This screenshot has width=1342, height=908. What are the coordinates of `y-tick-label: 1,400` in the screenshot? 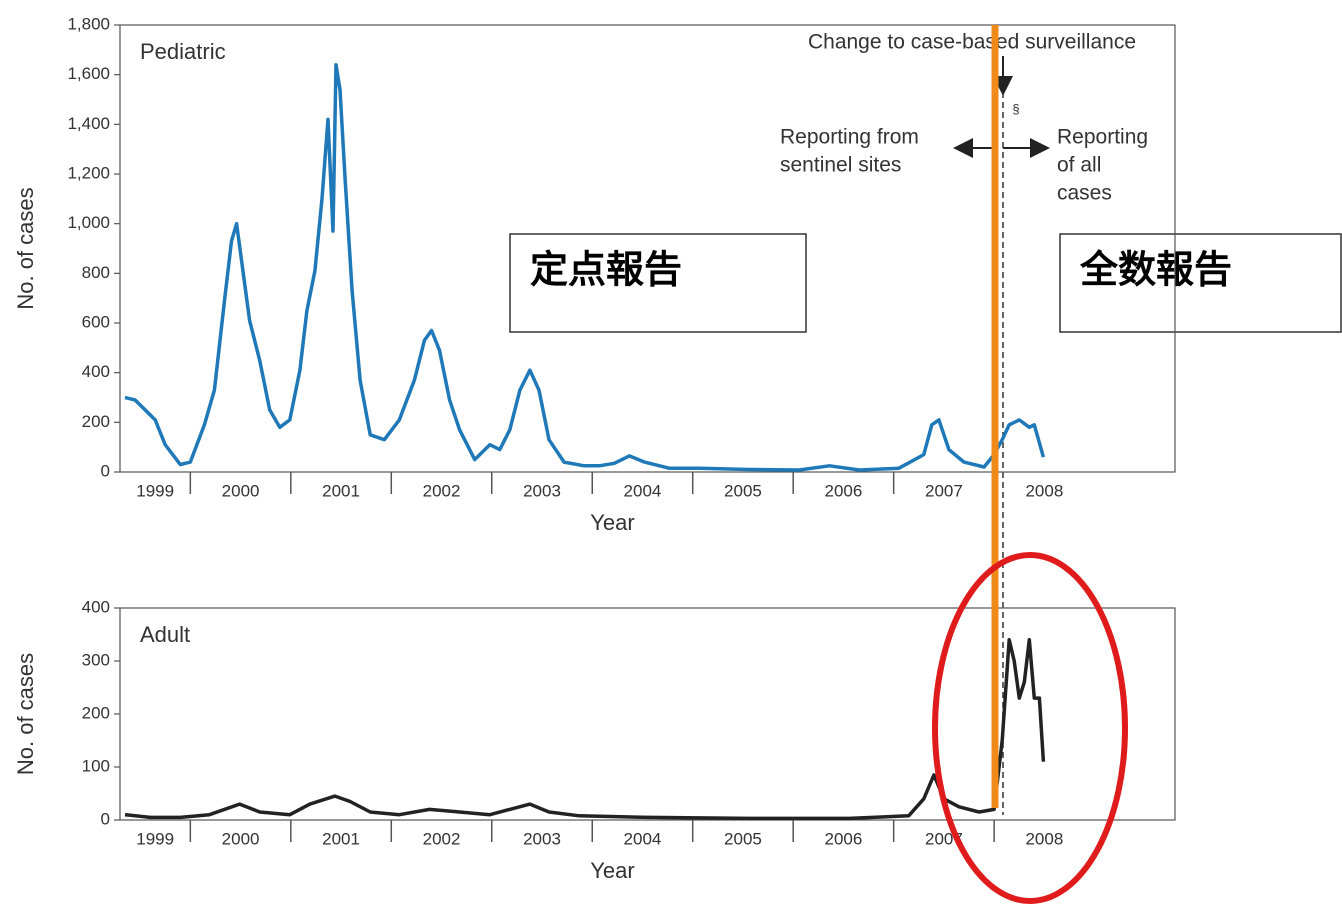 It's located at (88, 123).